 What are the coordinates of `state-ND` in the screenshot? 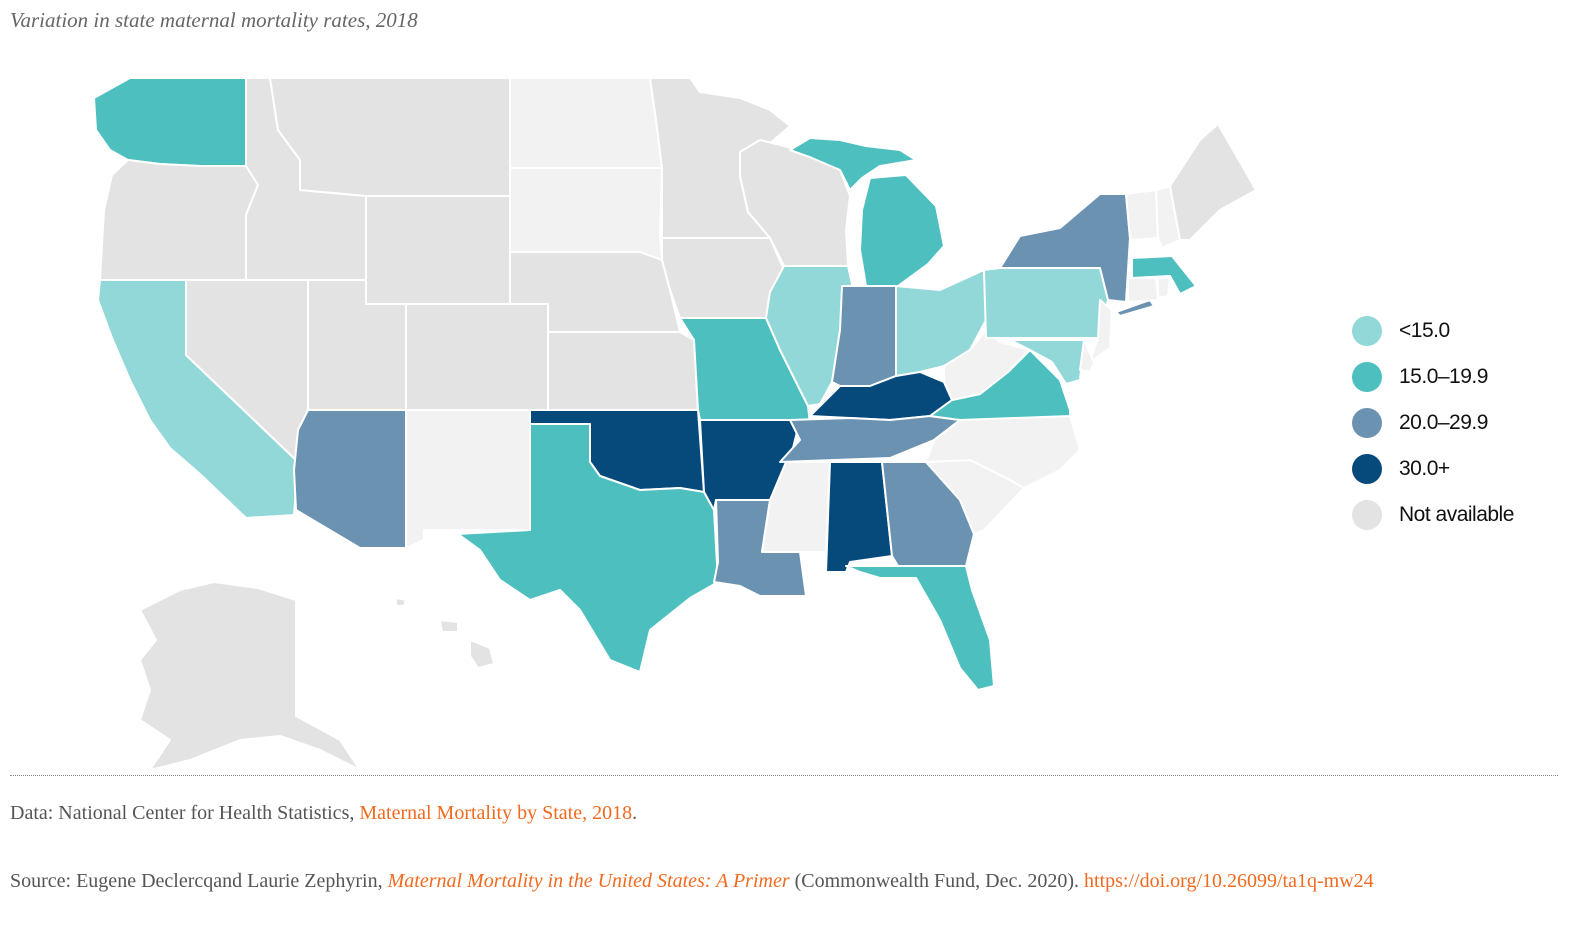 It's located at (586, 123).